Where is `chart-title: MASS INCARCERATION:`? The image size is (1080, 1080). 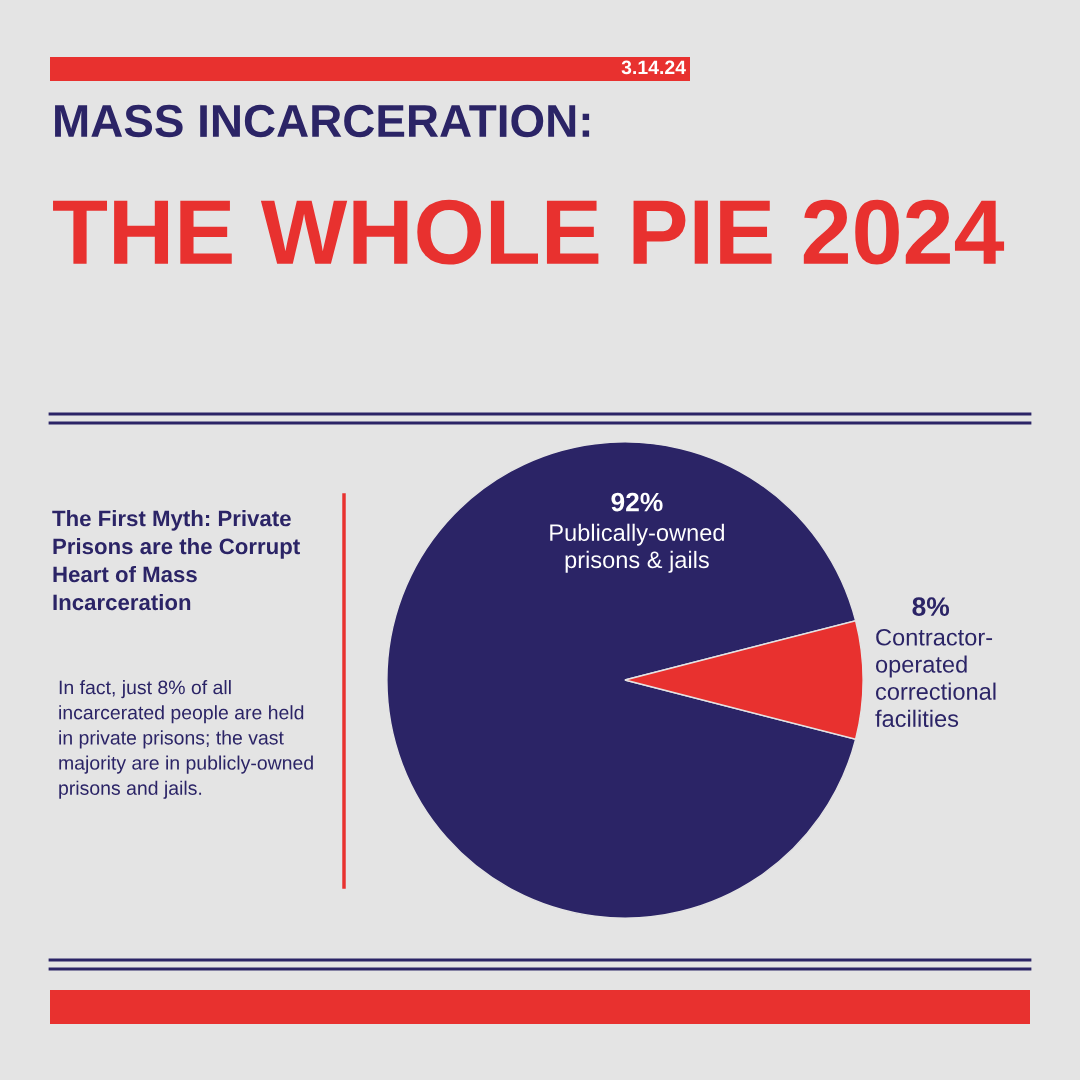
chart-title: MASS INCARCERATION: is located at coordinates (322, 121).